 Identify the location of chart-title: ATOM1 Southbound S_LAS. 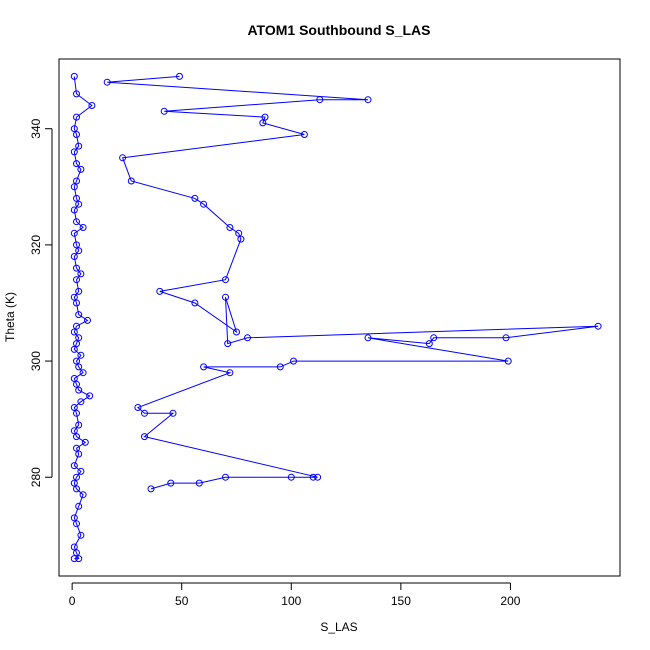
(338, 30).